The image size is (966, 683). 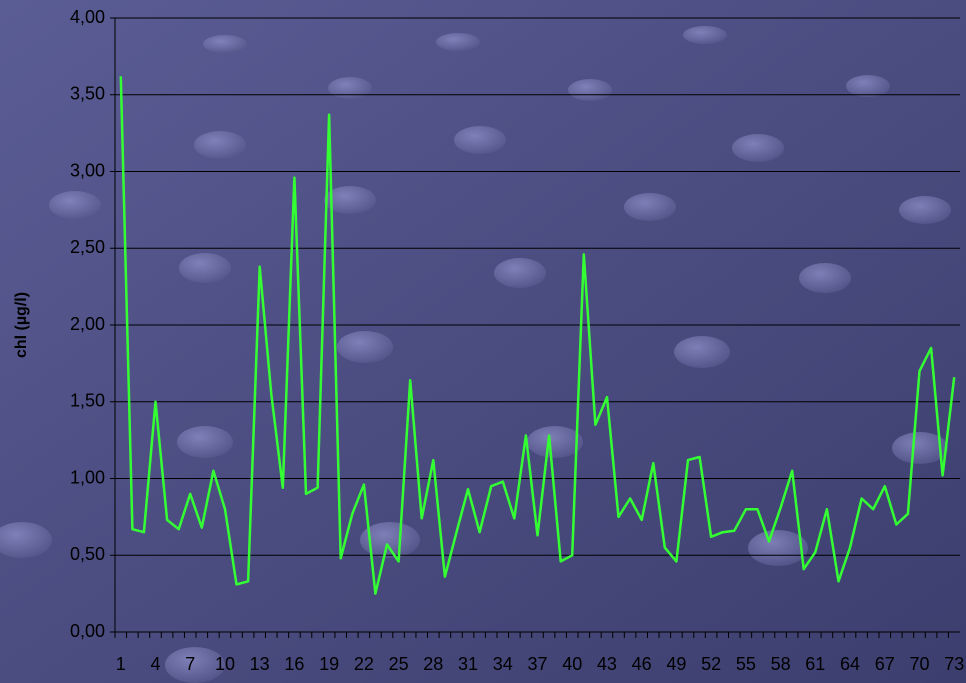 I want to click on x-tick-label: 28, so click(x=433, y=664).